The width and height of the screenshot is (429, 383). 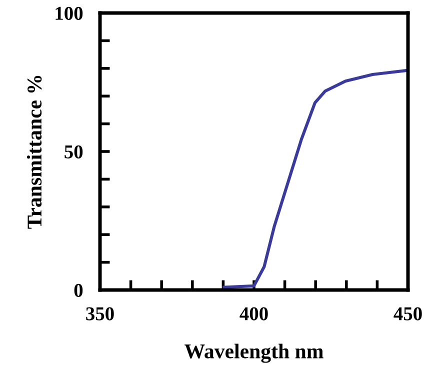 I want to click on y-axis-title: Transmittance %, so click(x=34, y=152).